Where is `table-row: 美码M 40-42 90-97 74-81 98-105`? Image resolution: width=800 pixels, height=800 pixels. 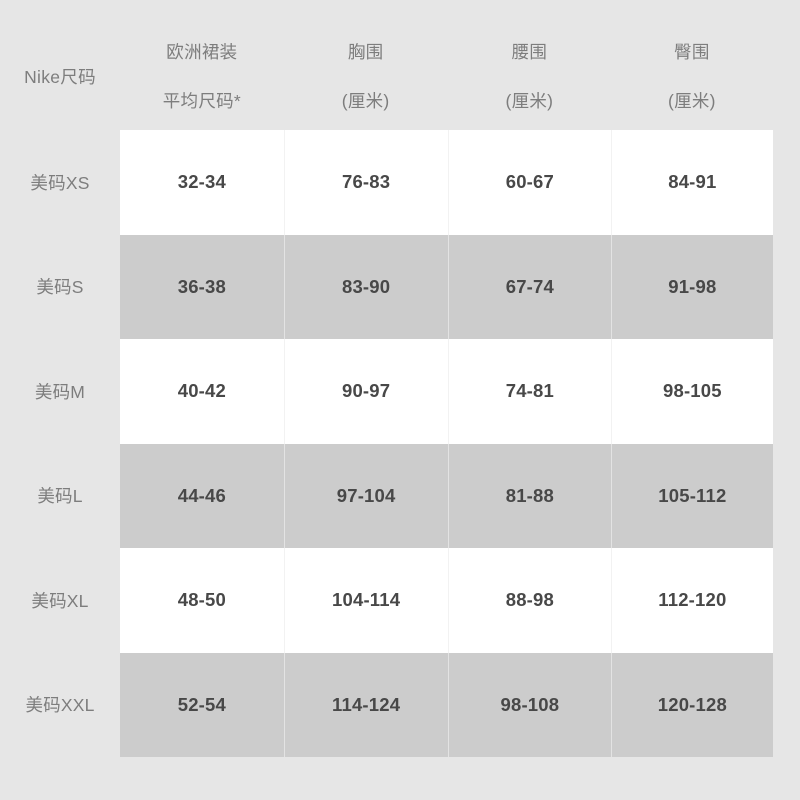
table-row: 美码M 40-42 90-97 74-81 98-105 is located at coordinates (400, 391).